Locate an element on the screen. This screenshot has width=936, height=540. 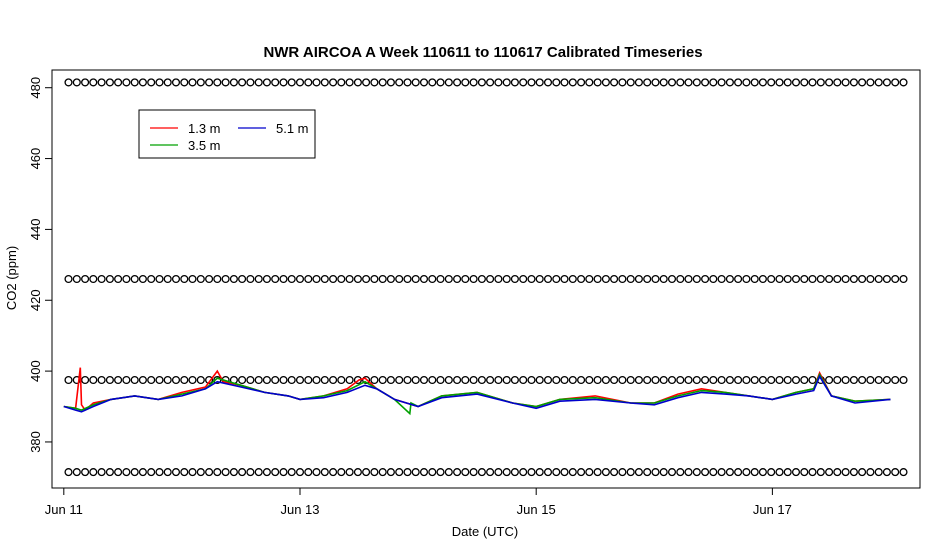
y-tick-label: 420 is located at coordinates (35, 300).